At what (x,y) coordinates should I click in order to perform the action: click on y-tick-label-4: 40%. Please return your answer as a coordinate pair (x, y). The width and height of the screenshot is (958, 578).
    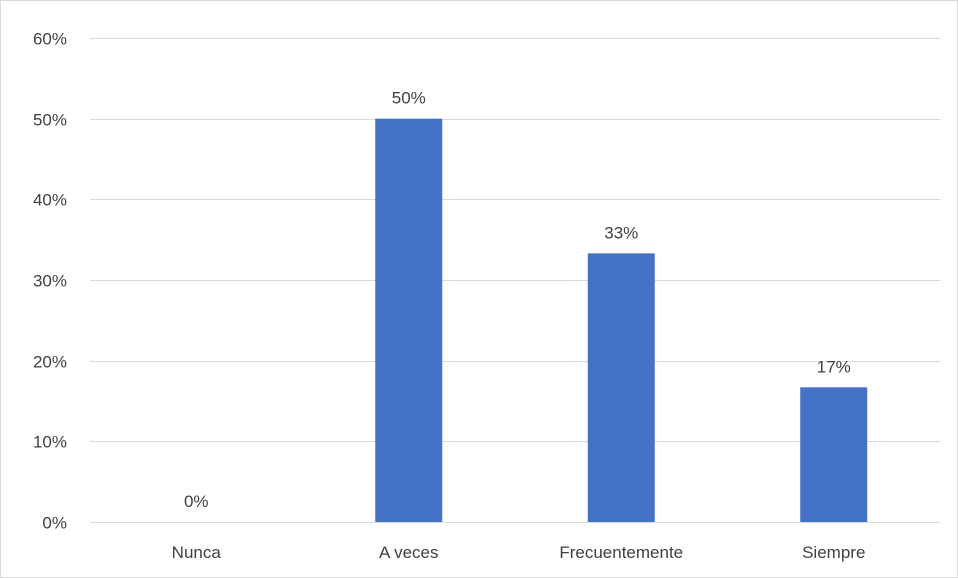
    Looking at the image, I should click on (50, 200).